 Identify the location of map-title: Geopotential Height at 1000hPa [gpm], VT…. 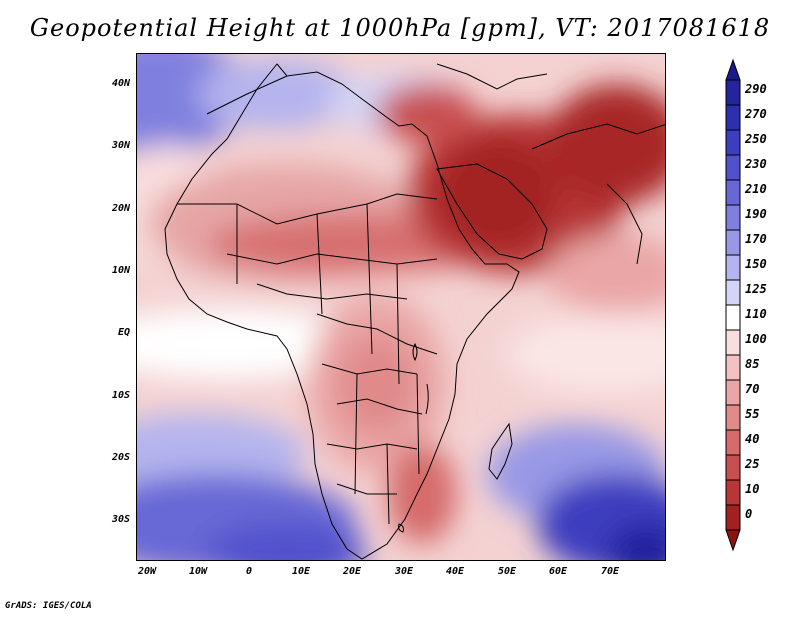
(400, 28).